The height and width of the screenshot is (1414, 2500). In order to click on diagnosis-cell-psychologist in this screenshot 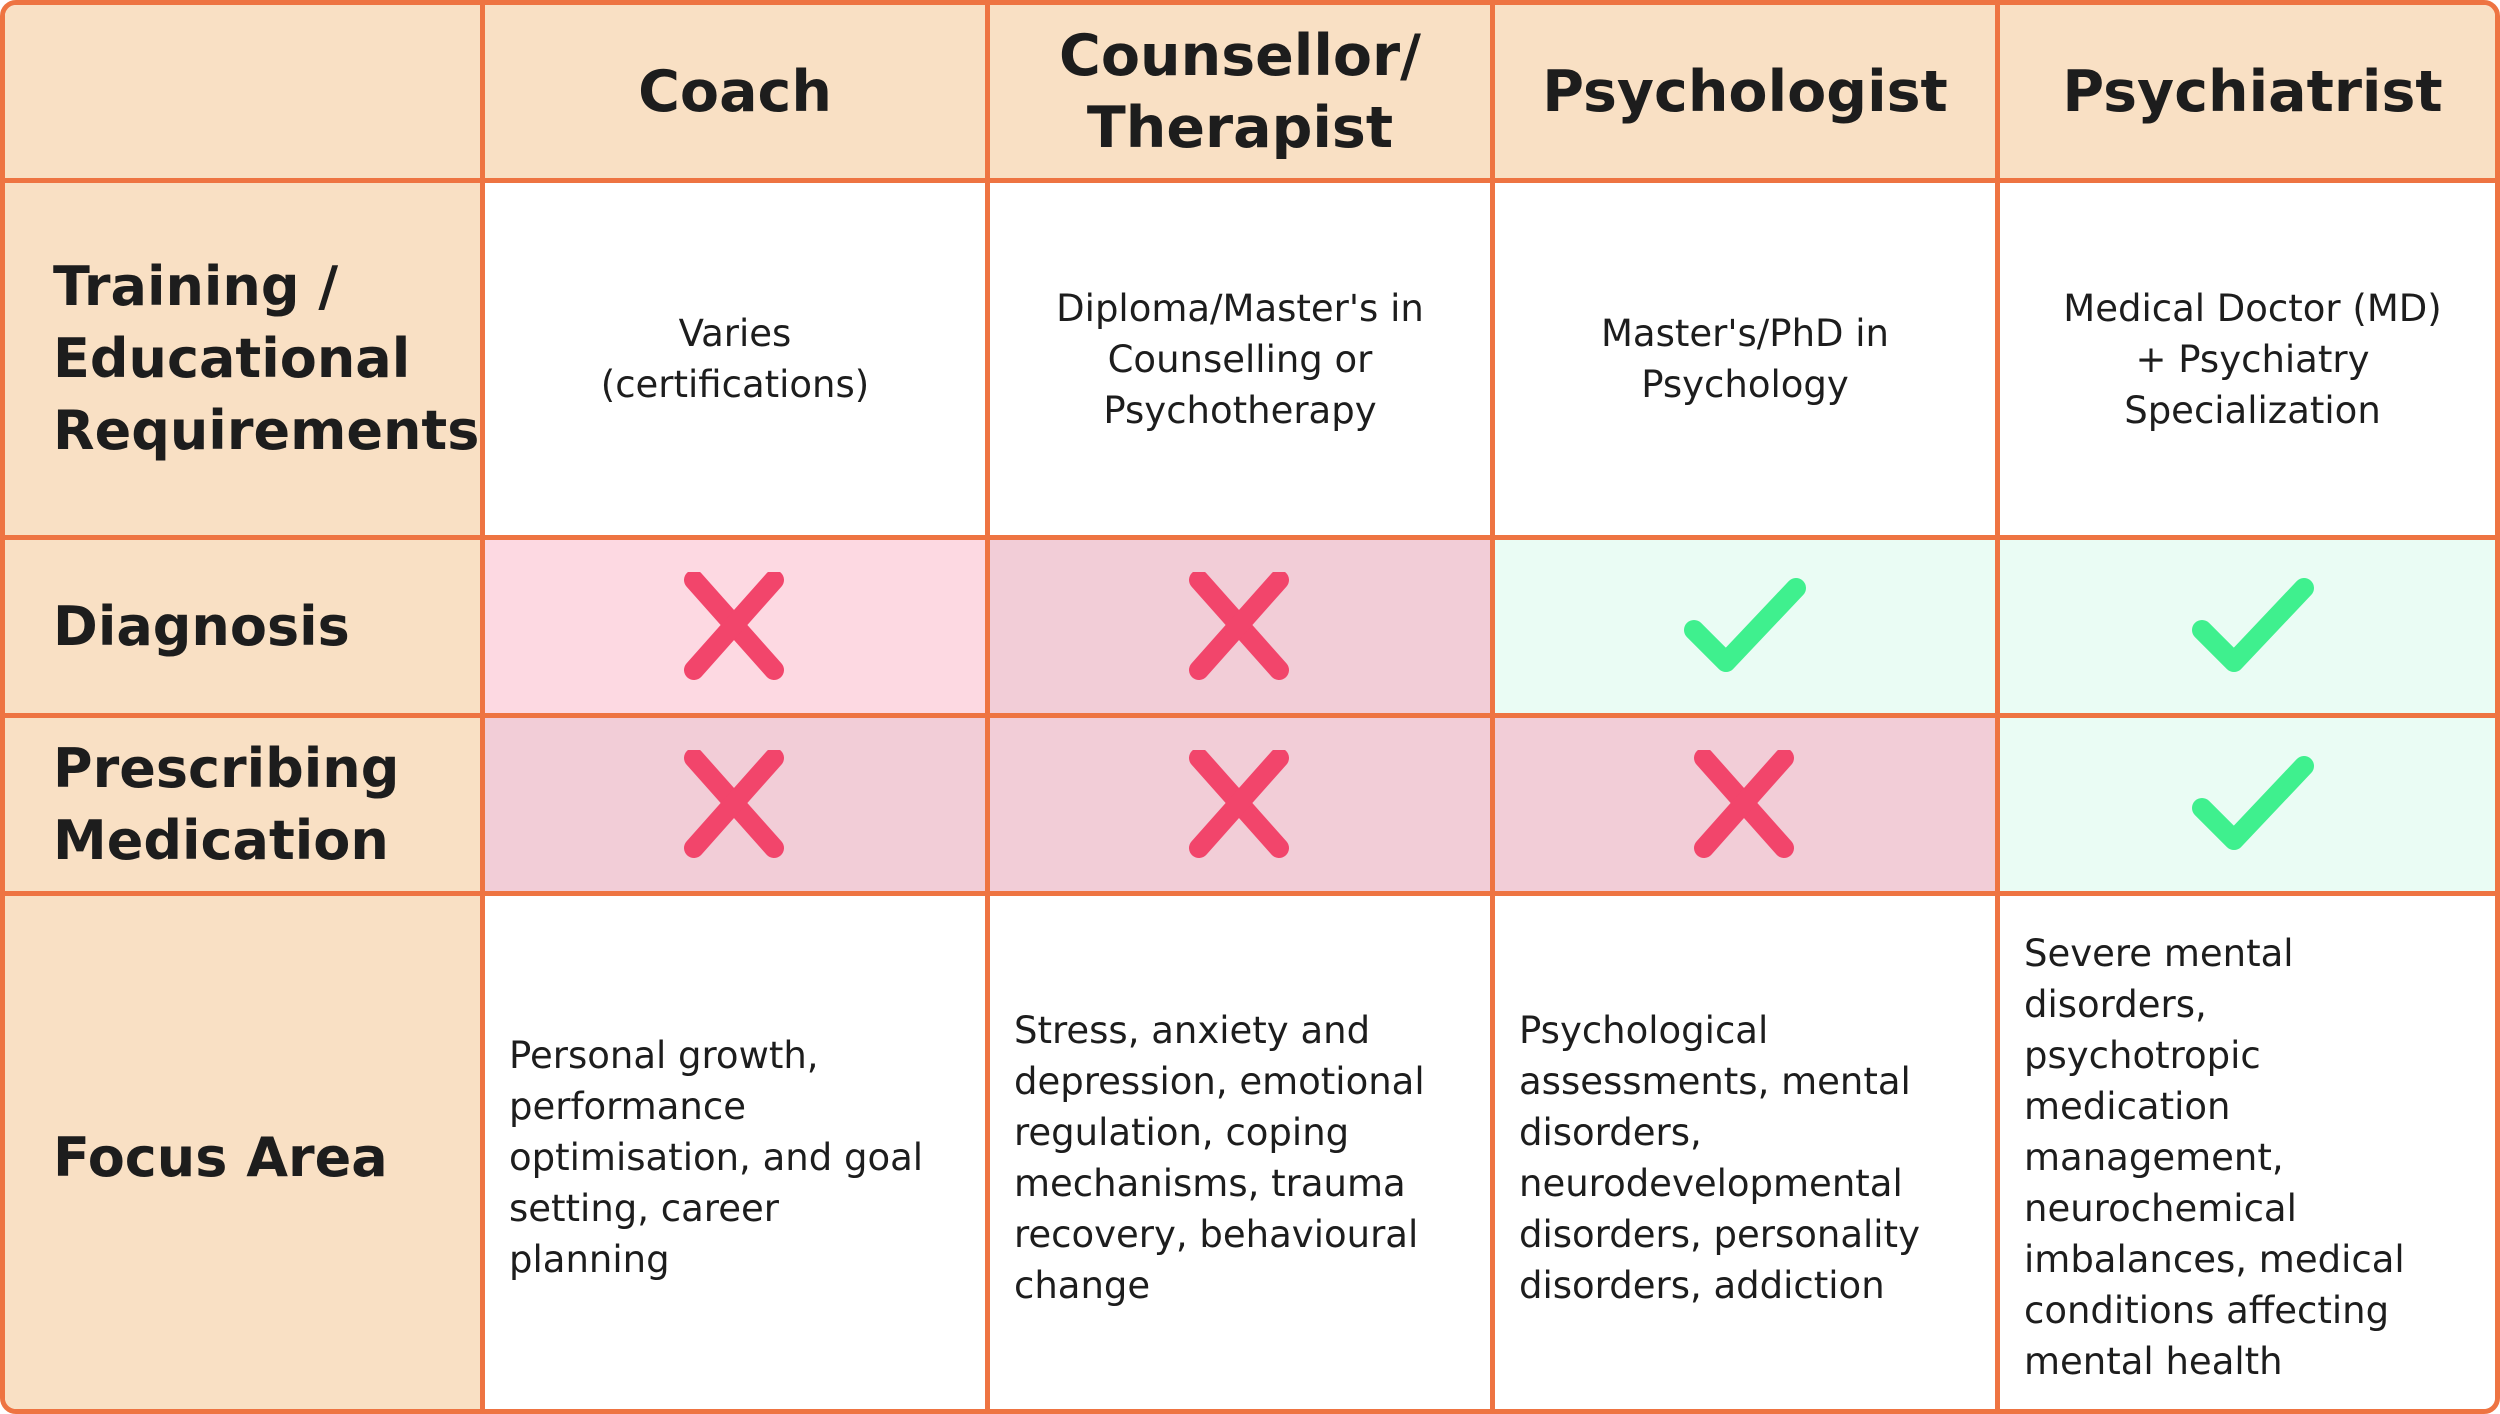, I will do `click(1747, 629)`.